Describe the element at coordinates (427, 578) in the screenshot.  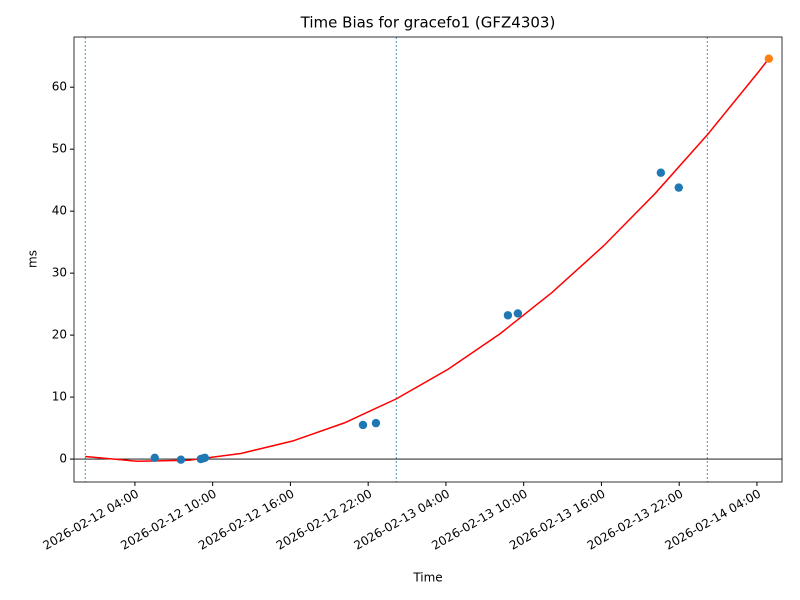
I see `x-axis-label: Time` at that location.